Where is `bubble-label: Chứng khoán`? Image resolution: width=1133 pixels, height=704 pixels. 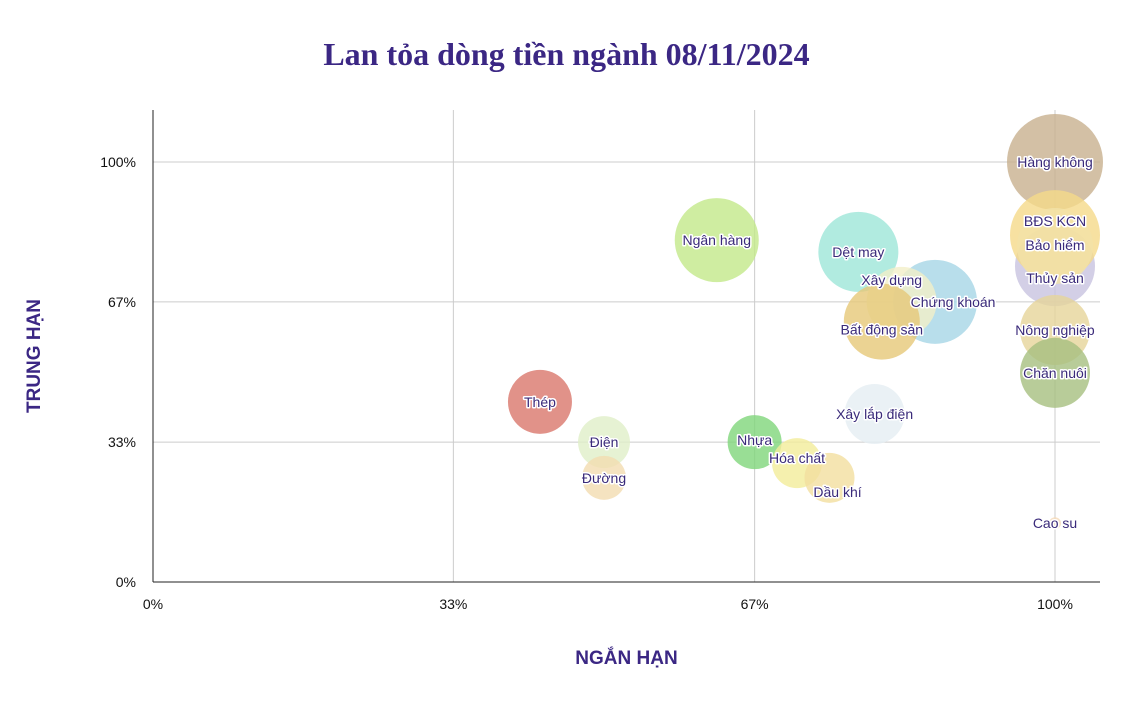 bubble-label: Chứng khoán is located at coordinates (953, 302).